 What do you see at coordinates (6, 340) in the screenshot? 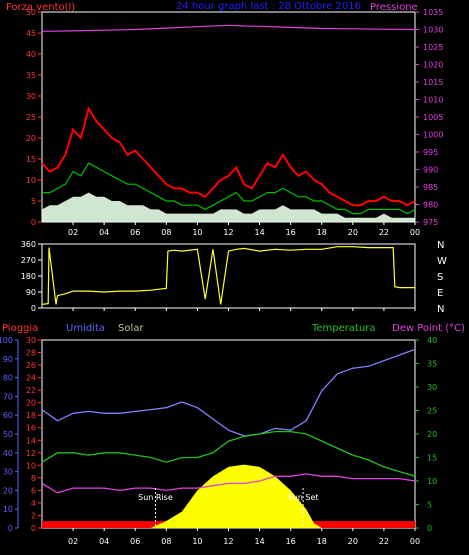
I see `humidity-tick-label: 100` at bounding box center [6, 340].